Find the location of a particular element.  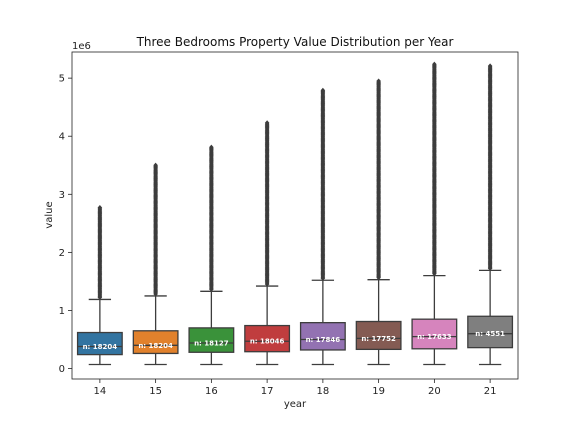

x-tick-label: 14 is located at coordinates (100, 391).